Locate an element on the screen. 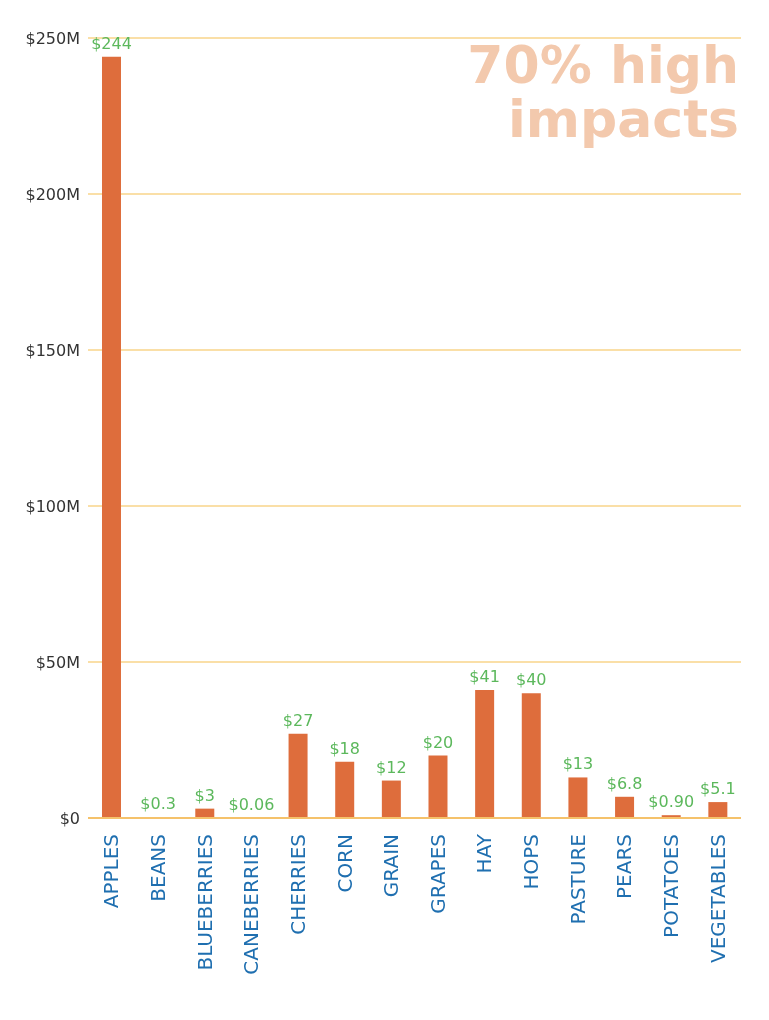 The width and height of the screenshot is (769, 1020). x-tick-label: APPLES is located at coordinates (111, 871).